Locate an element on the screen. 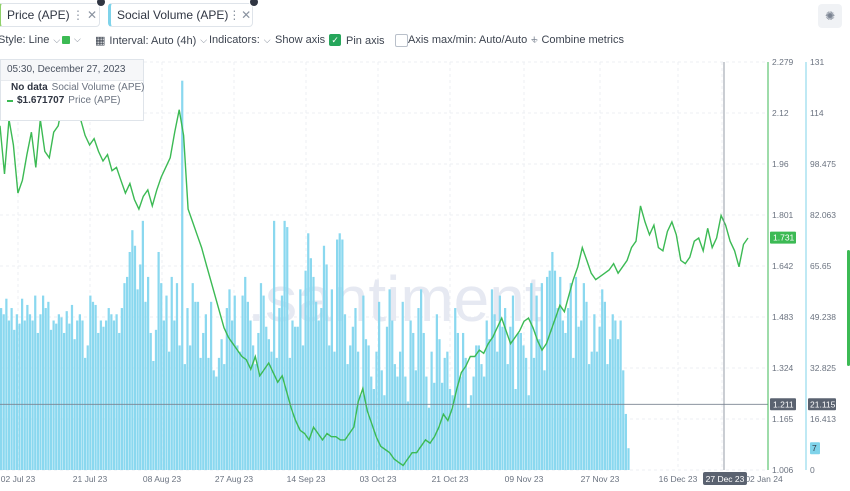  color-selector: ⌵ is located at coordinates (71, 39).